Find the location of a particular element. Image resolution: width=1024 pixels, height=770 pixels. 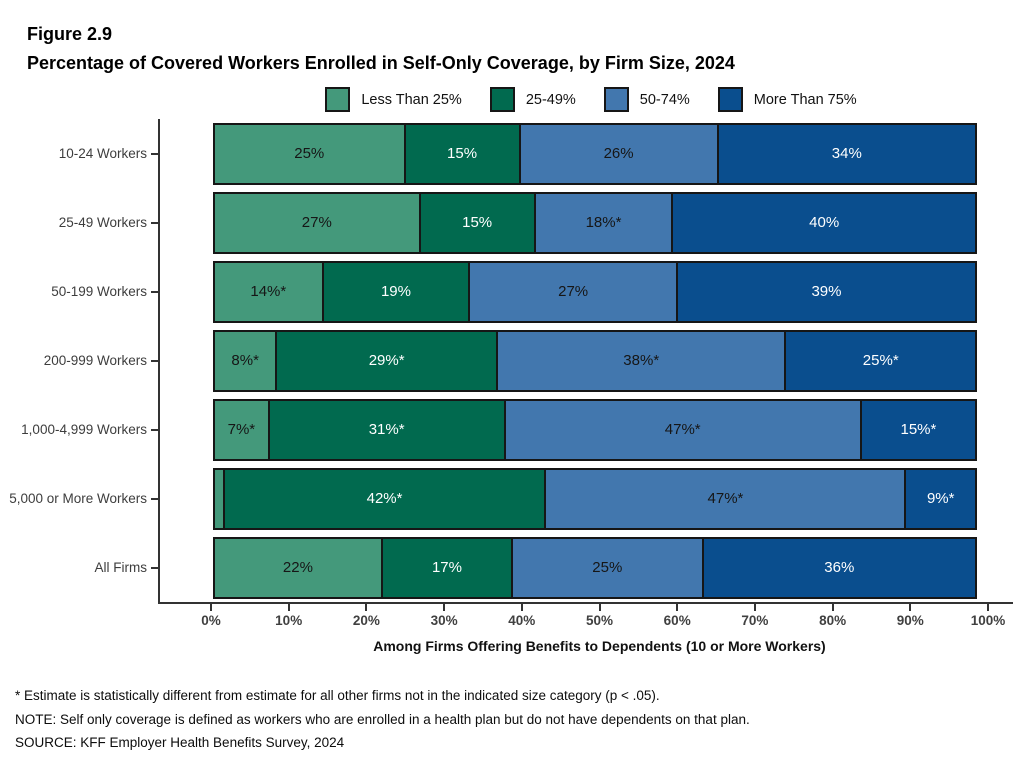

bar-segment-label: 9%* is located at coordinates (940, 498).